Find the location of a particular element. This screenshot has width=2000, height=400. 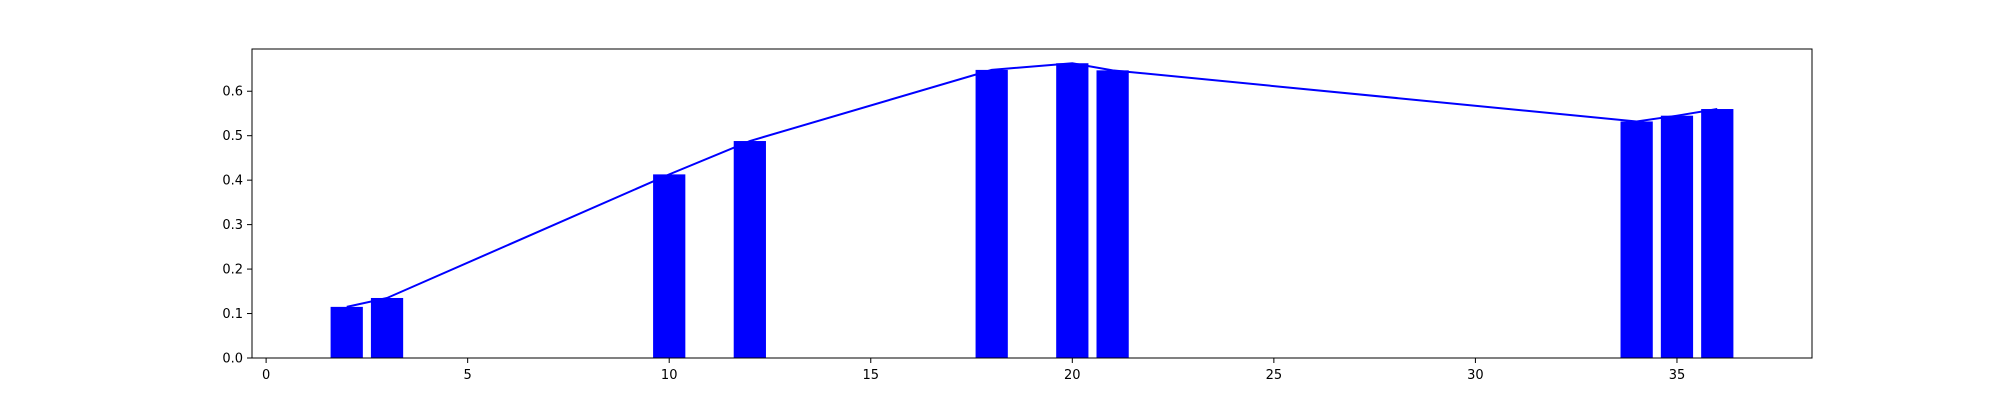

y-tick-label: 0.1 is located at coordinates (232, 314).